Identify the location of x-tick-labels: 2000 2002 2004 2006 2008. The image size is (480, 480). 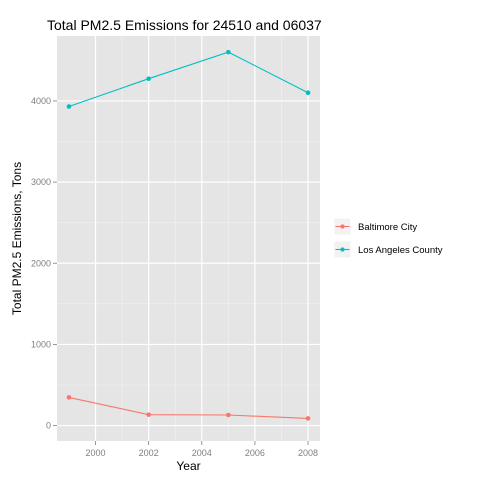
(202, 453).